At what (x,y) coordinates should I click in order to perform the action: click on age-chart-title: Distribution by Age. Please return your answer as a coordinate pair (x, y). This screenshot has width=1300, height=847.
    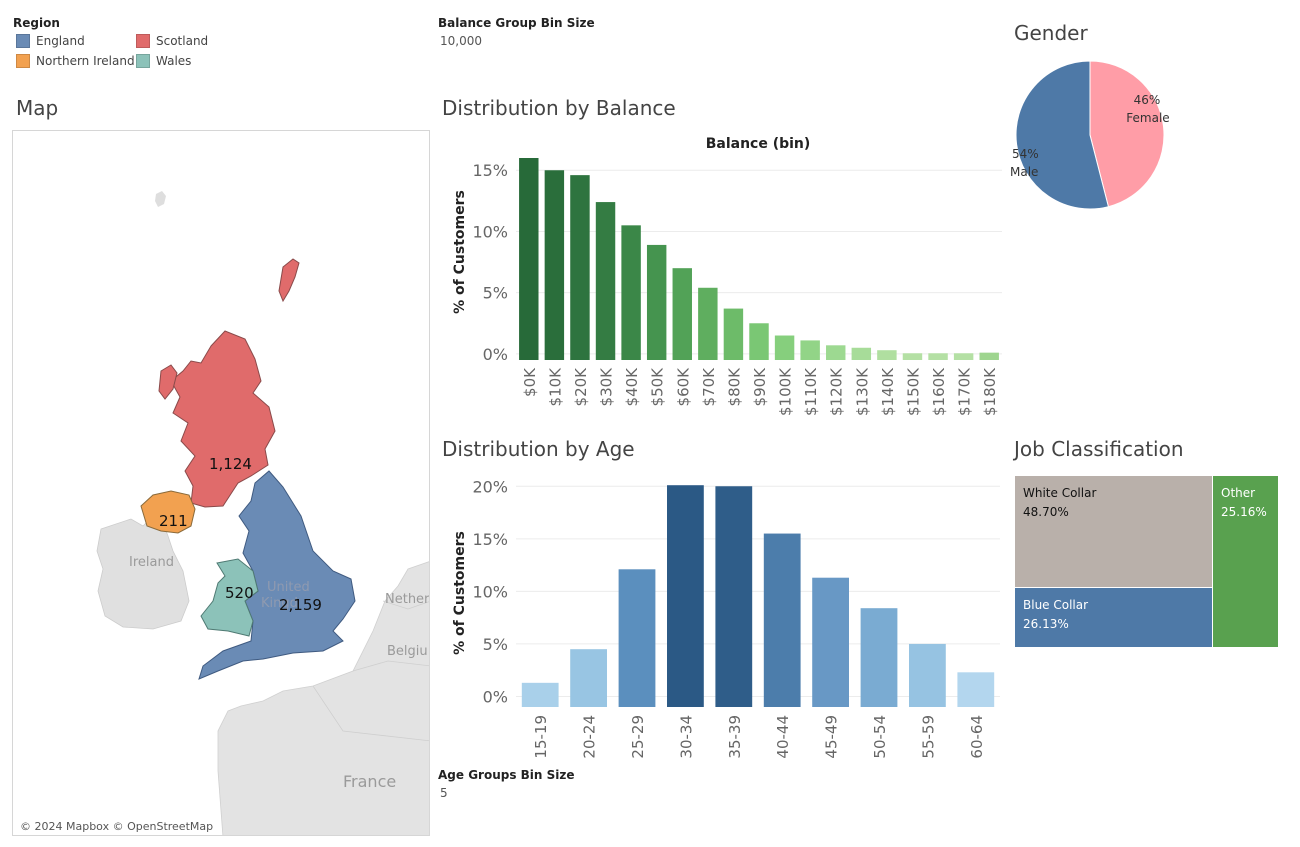
    Looking at the image, I should click on (538, 449).